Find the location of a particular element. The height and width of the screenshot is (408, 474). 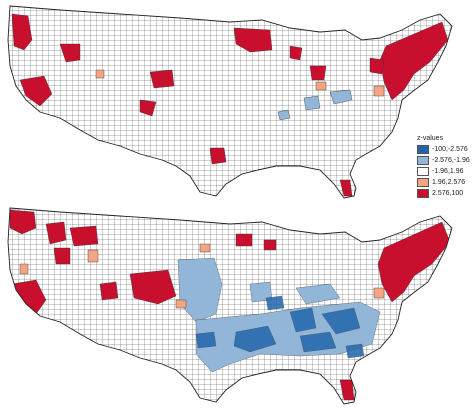

warmspots-bottom is located at coordinates (202, 276).